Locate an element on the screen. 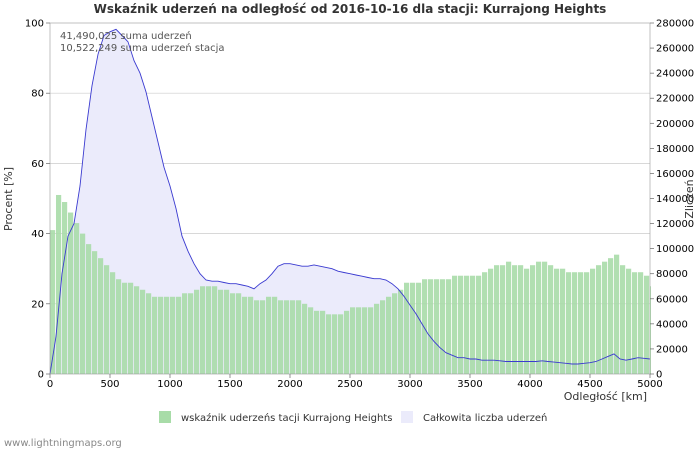 Image resolution: width=700 pixels, height=450 pixels. x-tick-label: 1000 is located at coordinates (169, 384).